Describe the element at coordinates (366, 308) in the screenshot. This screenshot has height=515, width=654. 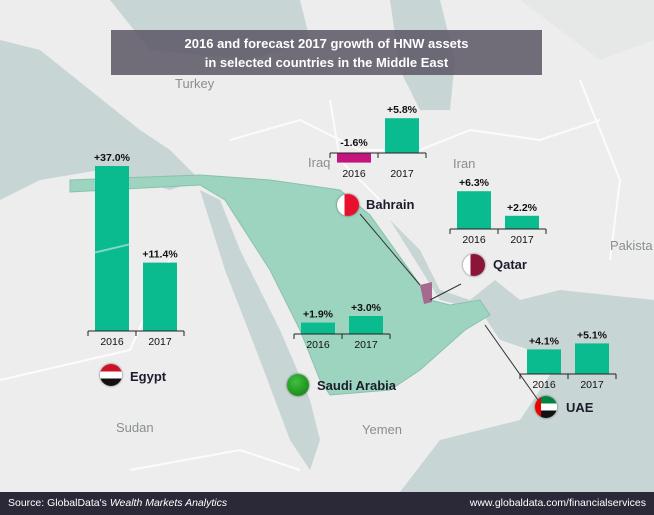
I see `data-label: +3.0%` at that location.